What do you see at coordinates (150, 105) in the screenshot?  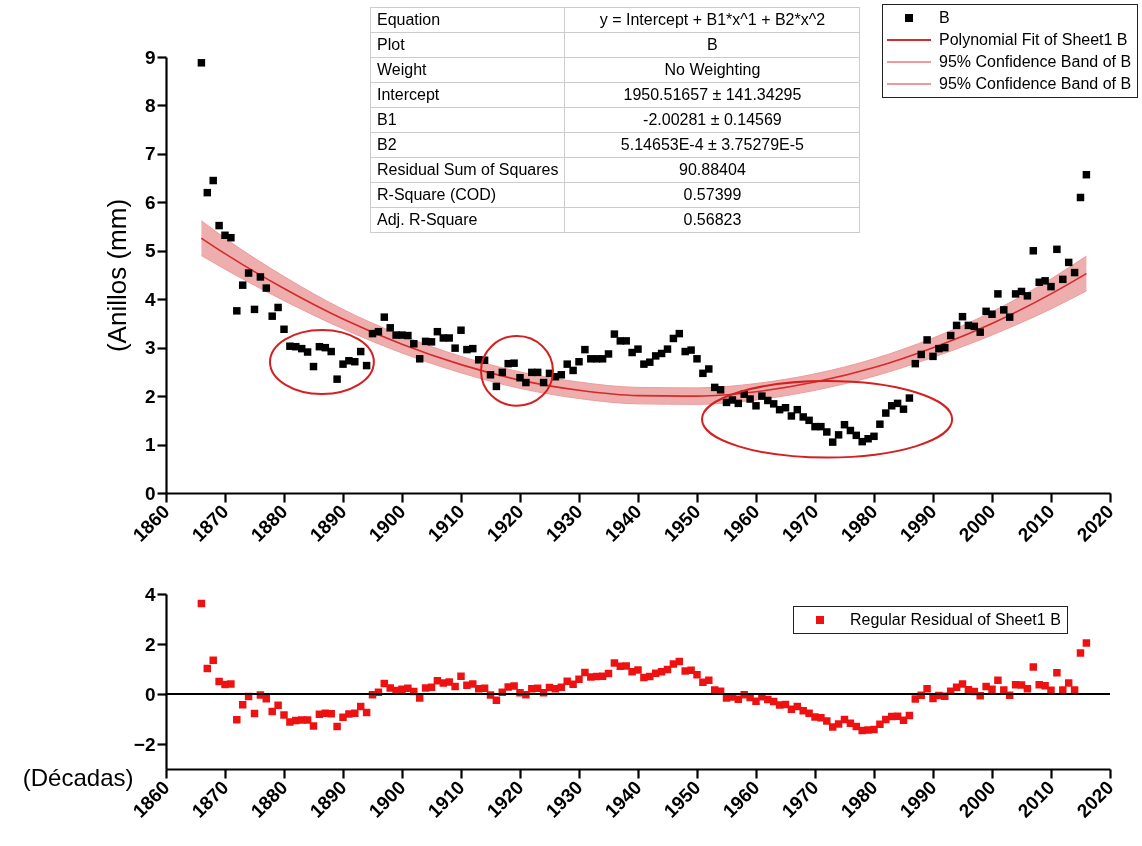 I see `y-tick-label: 8` at bounding box center [150, 105].